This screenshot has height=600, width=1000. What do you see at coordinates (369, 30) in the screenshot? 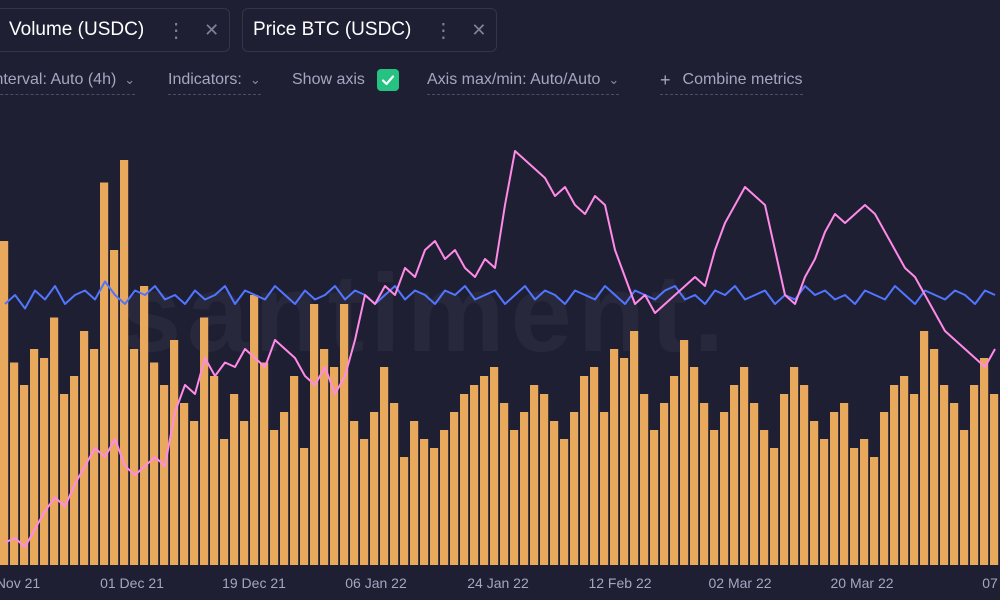
I see `metric-tab-price-btc: Price BTC (USDC) ⋮ ✕` at bounding box center [369, 30].